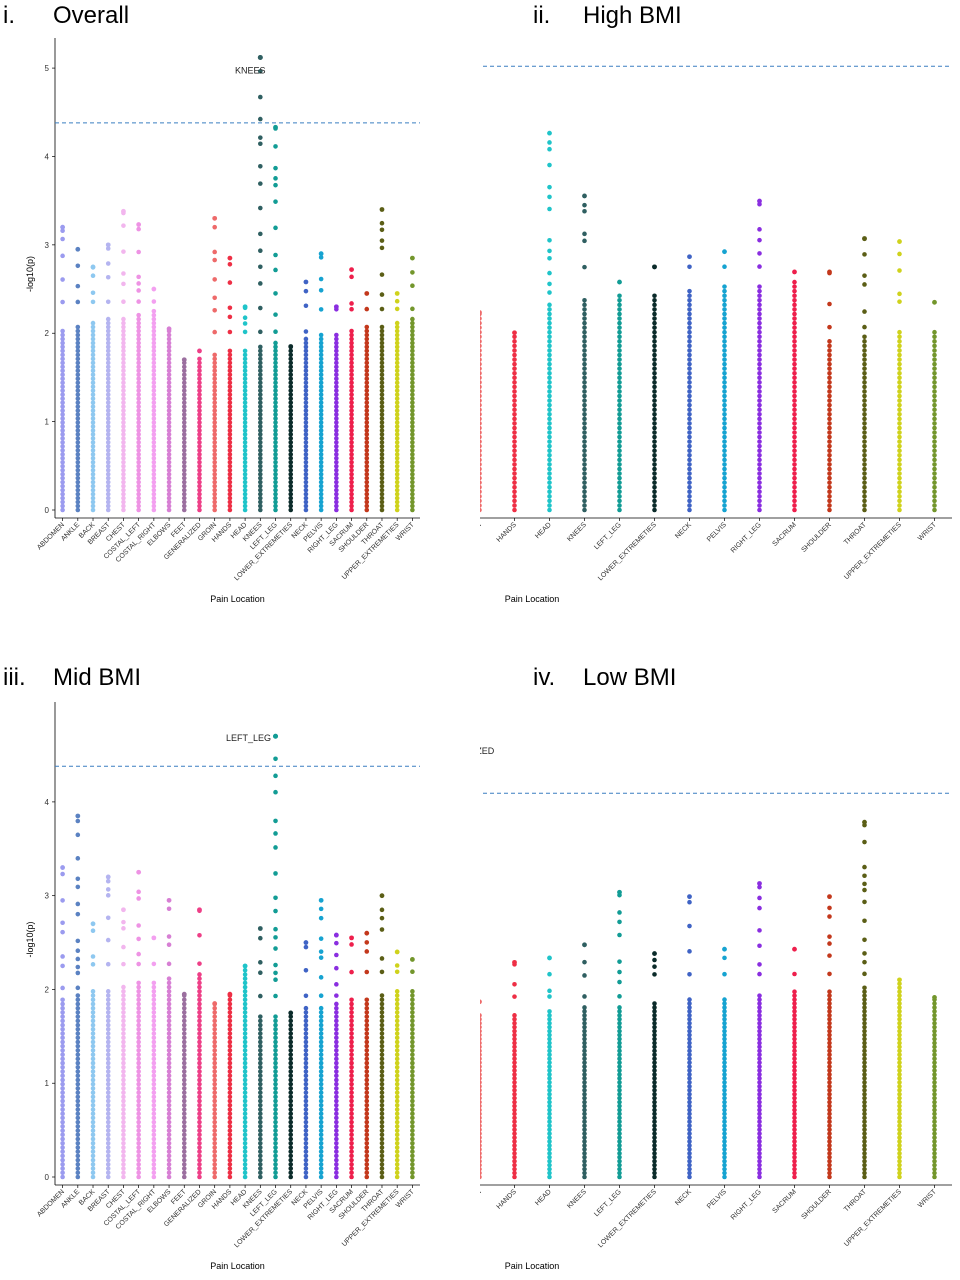 This screenshot has width=960, height=1280. I want to click on x-tick-label: RIGHT_LEG, so click(746, 1204).